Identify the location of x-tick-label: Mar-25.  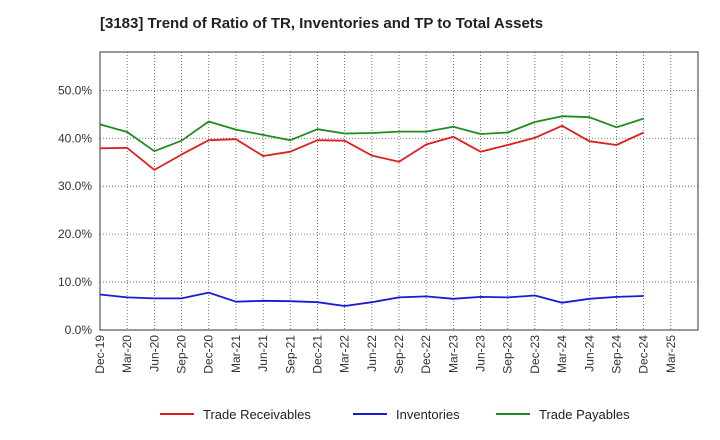
(671, 354).